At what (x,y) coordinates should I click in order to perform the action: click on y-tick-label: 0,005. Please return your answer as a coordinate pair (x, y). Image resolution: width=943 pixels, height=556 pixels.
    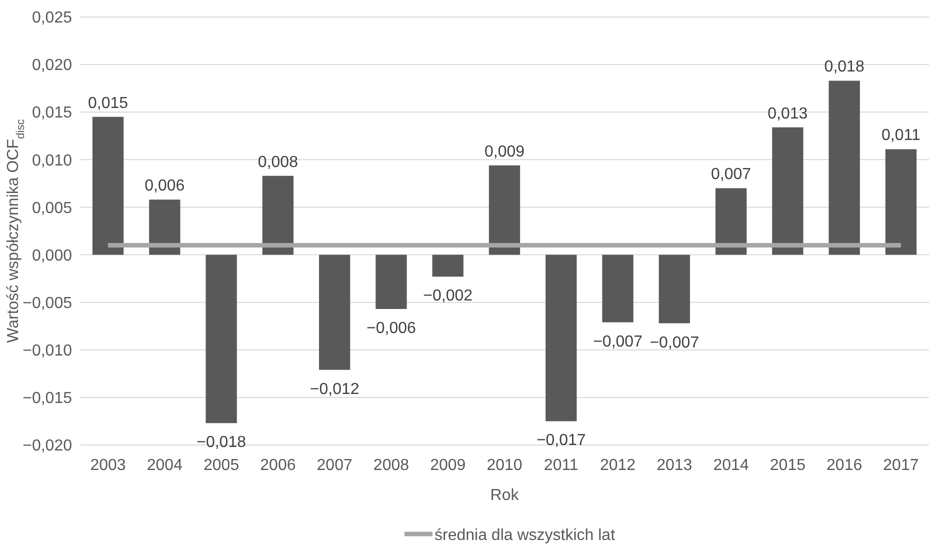
    Looking at the image, I should click on (52, 208).